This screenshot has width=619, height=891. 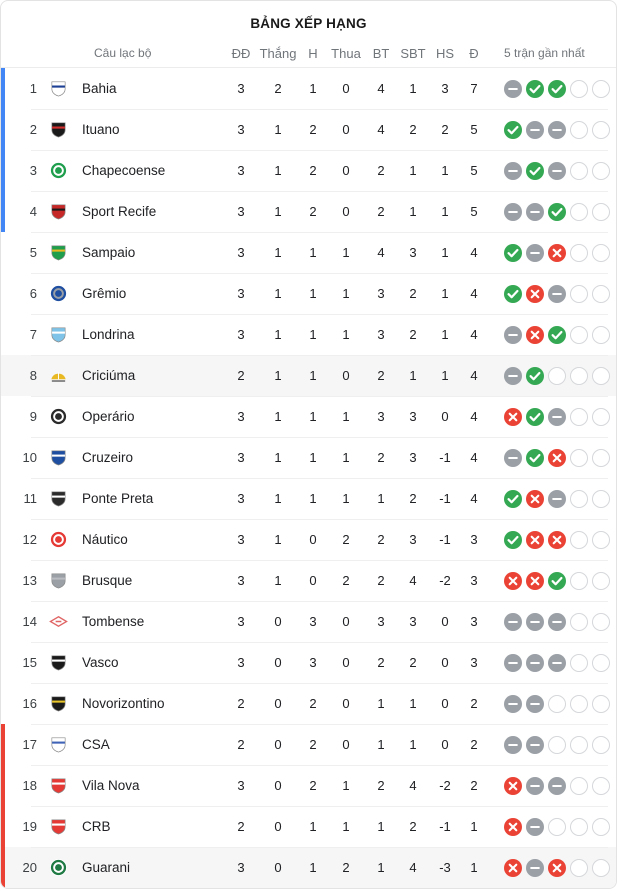 What do you see at coordinates (308, 375) in the screenshot?
I see `table-row: 8 Criciúma 2 1 1 0 2 1 1 4` at bounding box center [308, 375].